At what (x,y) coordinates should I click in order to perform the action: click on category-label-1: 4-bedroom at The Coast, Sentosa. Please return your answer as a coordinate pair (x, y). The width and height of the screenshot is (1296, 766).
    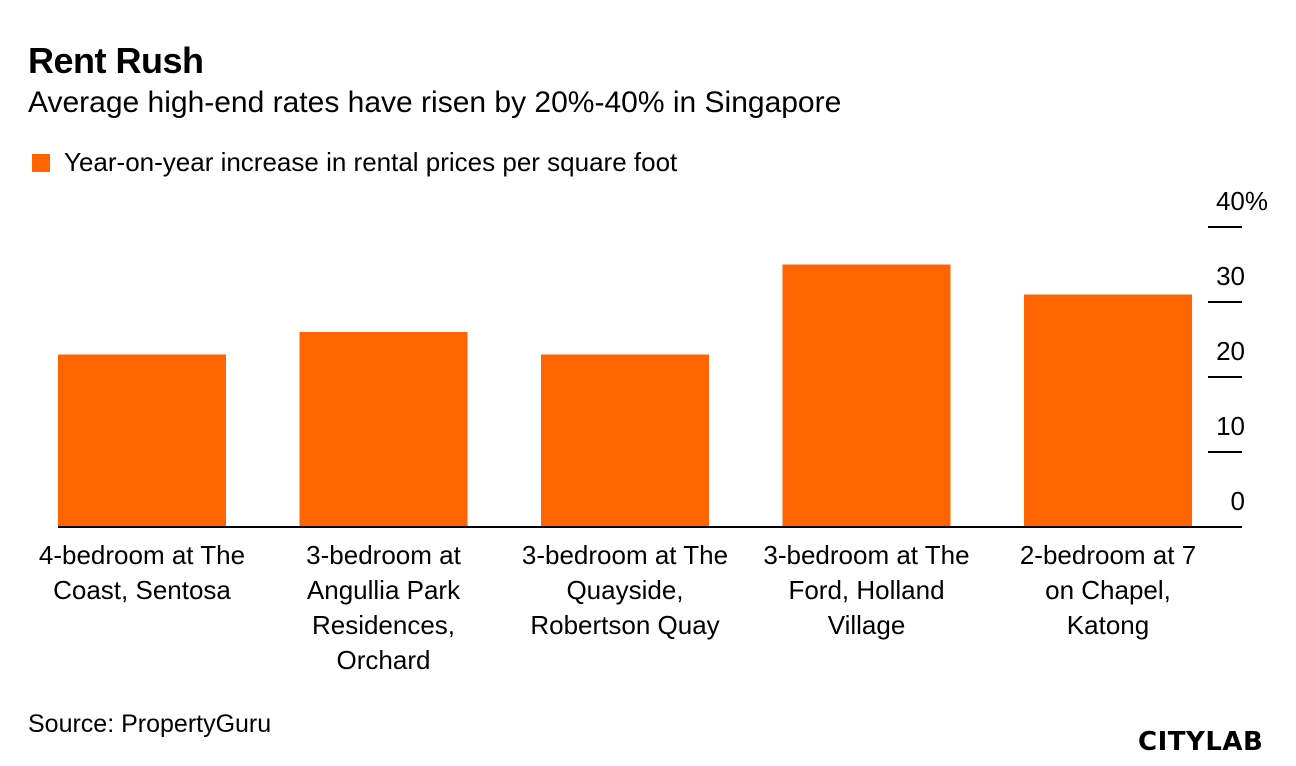
    Looking at the image, I should click on (142, 572).